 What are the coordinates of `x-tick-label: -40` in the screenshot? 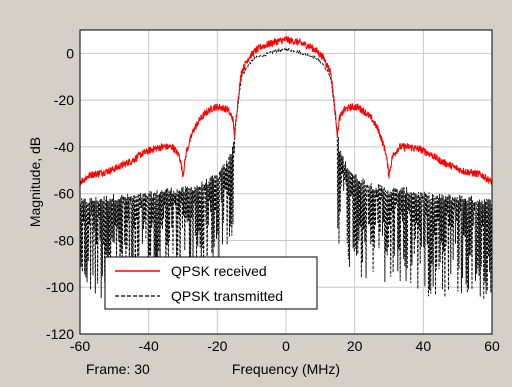 It's located at (149, 346).